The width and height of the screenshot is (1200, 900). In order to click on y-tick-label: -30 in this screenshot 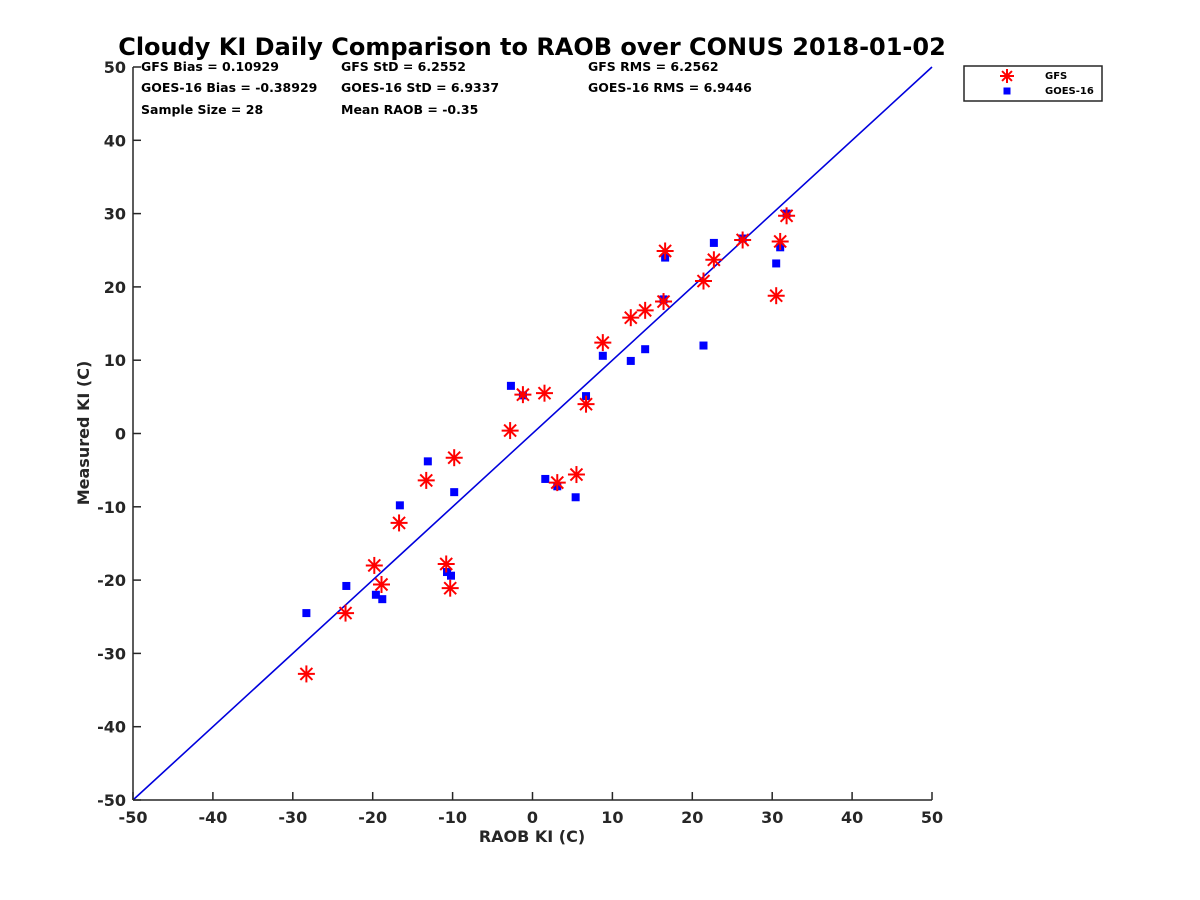, I will do `click(111, 653)`.